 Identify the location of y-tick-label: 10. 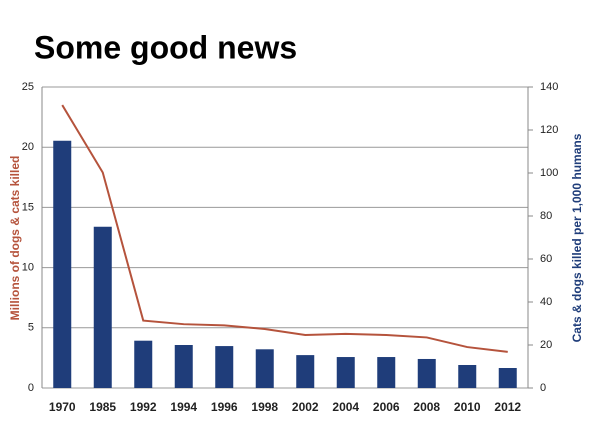
(28, 268).